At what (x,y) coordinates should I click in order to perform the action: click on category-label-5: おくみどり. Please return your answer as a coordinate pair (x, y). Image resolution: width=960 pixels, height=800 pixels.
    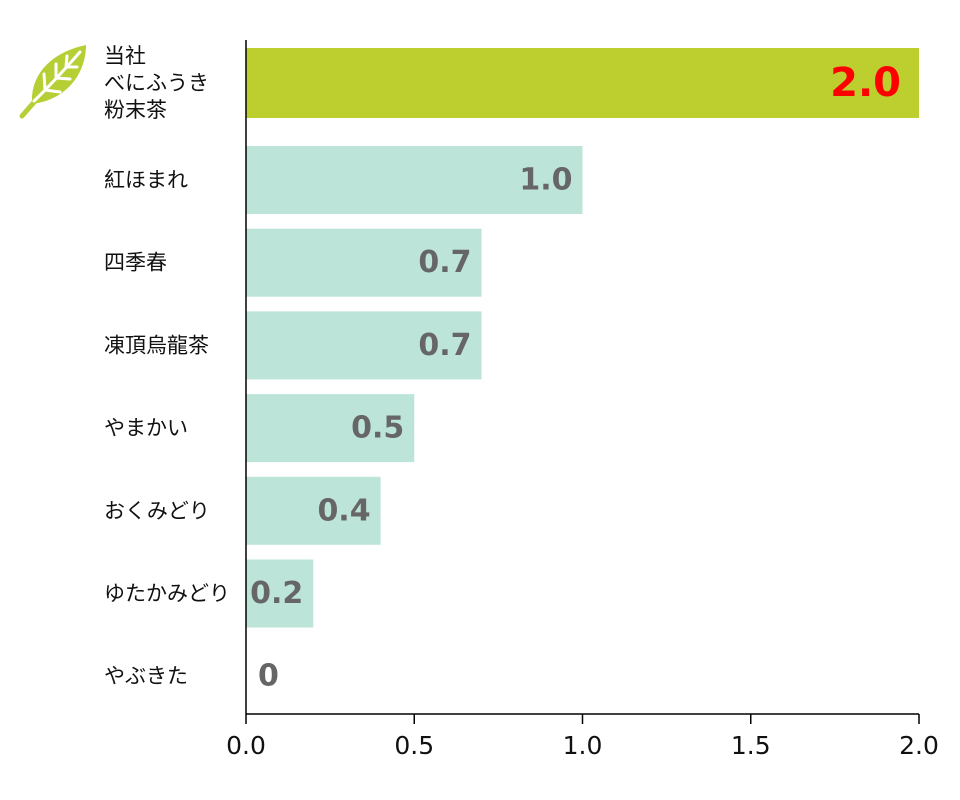
    Looking at the image, I should click on (157, 511).